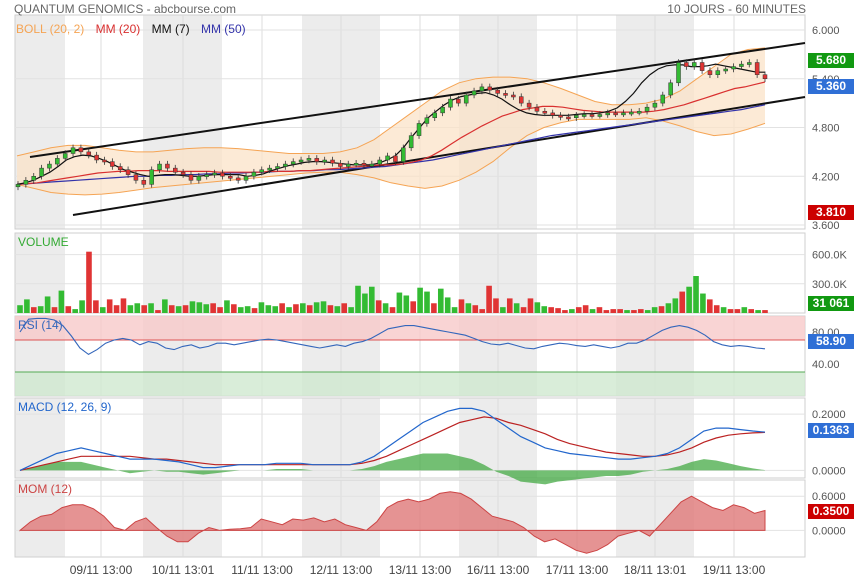 This screenshot has width=855, height=580. What do you see at coordinates (410, 384) in the screenshot?
I see `rsi-oversold-zone` at bounding box center [410, 384].